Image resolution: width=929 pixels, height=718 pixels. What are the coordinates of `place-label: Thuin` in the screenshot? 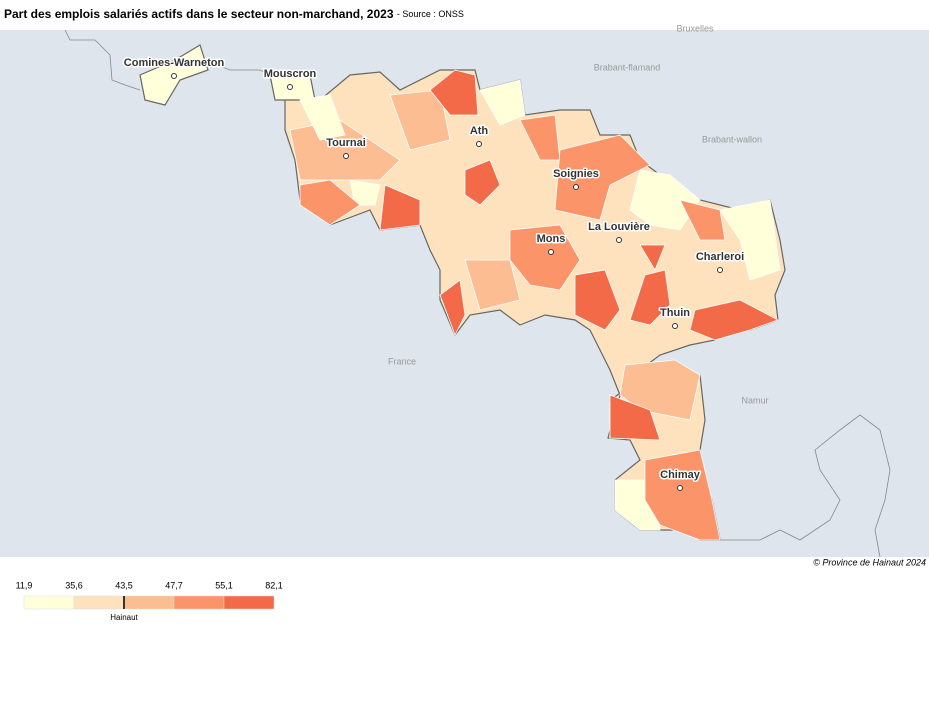 It's located at (675, 313).